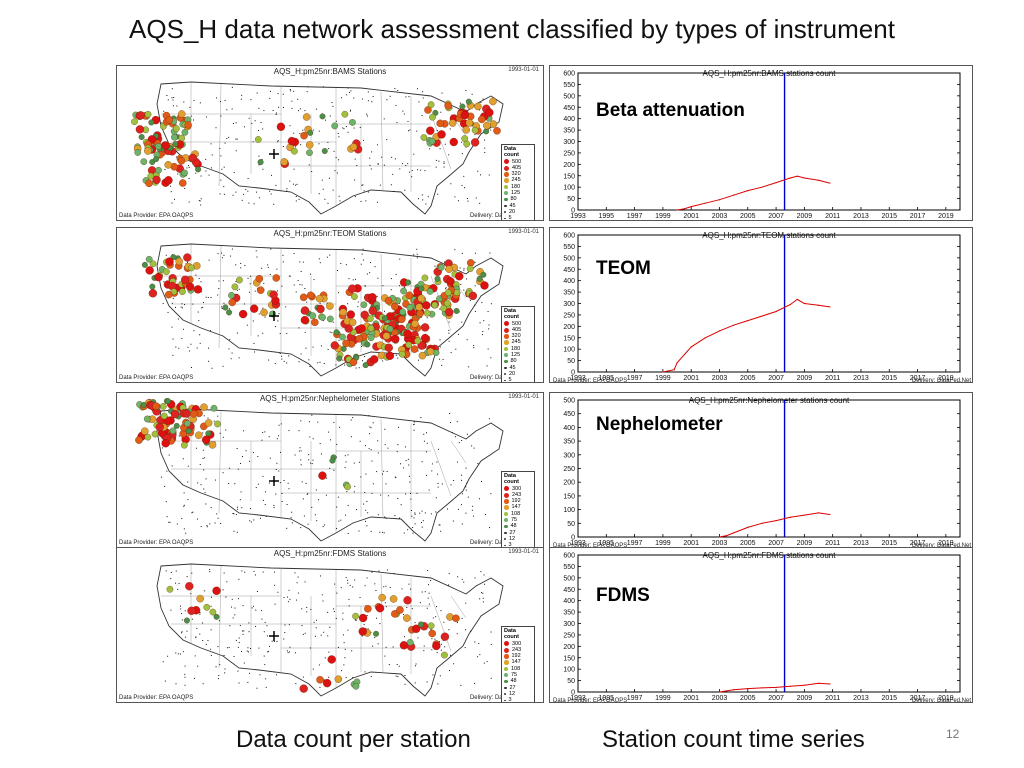 The image size is (1024, 768). I want to click on state-boundary, so click(220, 297).